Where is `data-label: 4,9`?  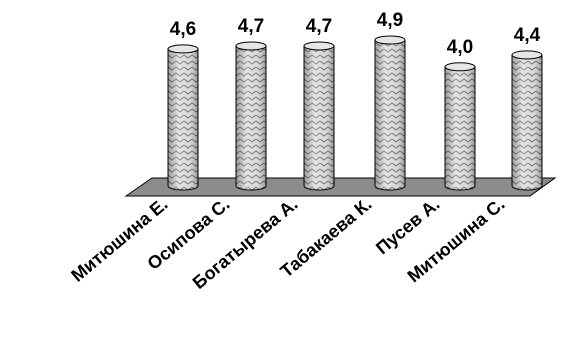
data-label: 4,9 is located at coordinates (390, 20).